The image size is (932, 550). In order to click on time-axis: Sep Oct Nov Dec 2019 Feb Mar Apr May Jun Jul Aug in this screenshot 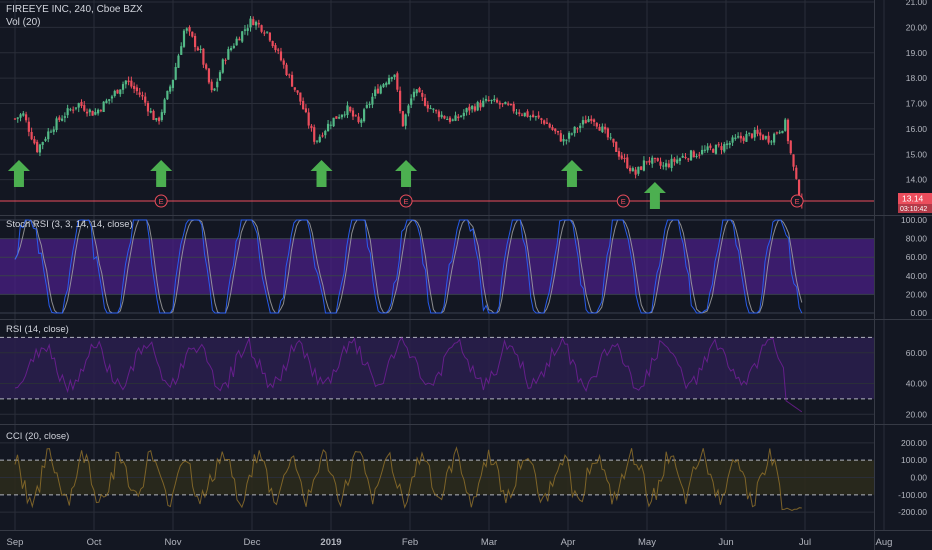, I will do `click(450, 542)`.